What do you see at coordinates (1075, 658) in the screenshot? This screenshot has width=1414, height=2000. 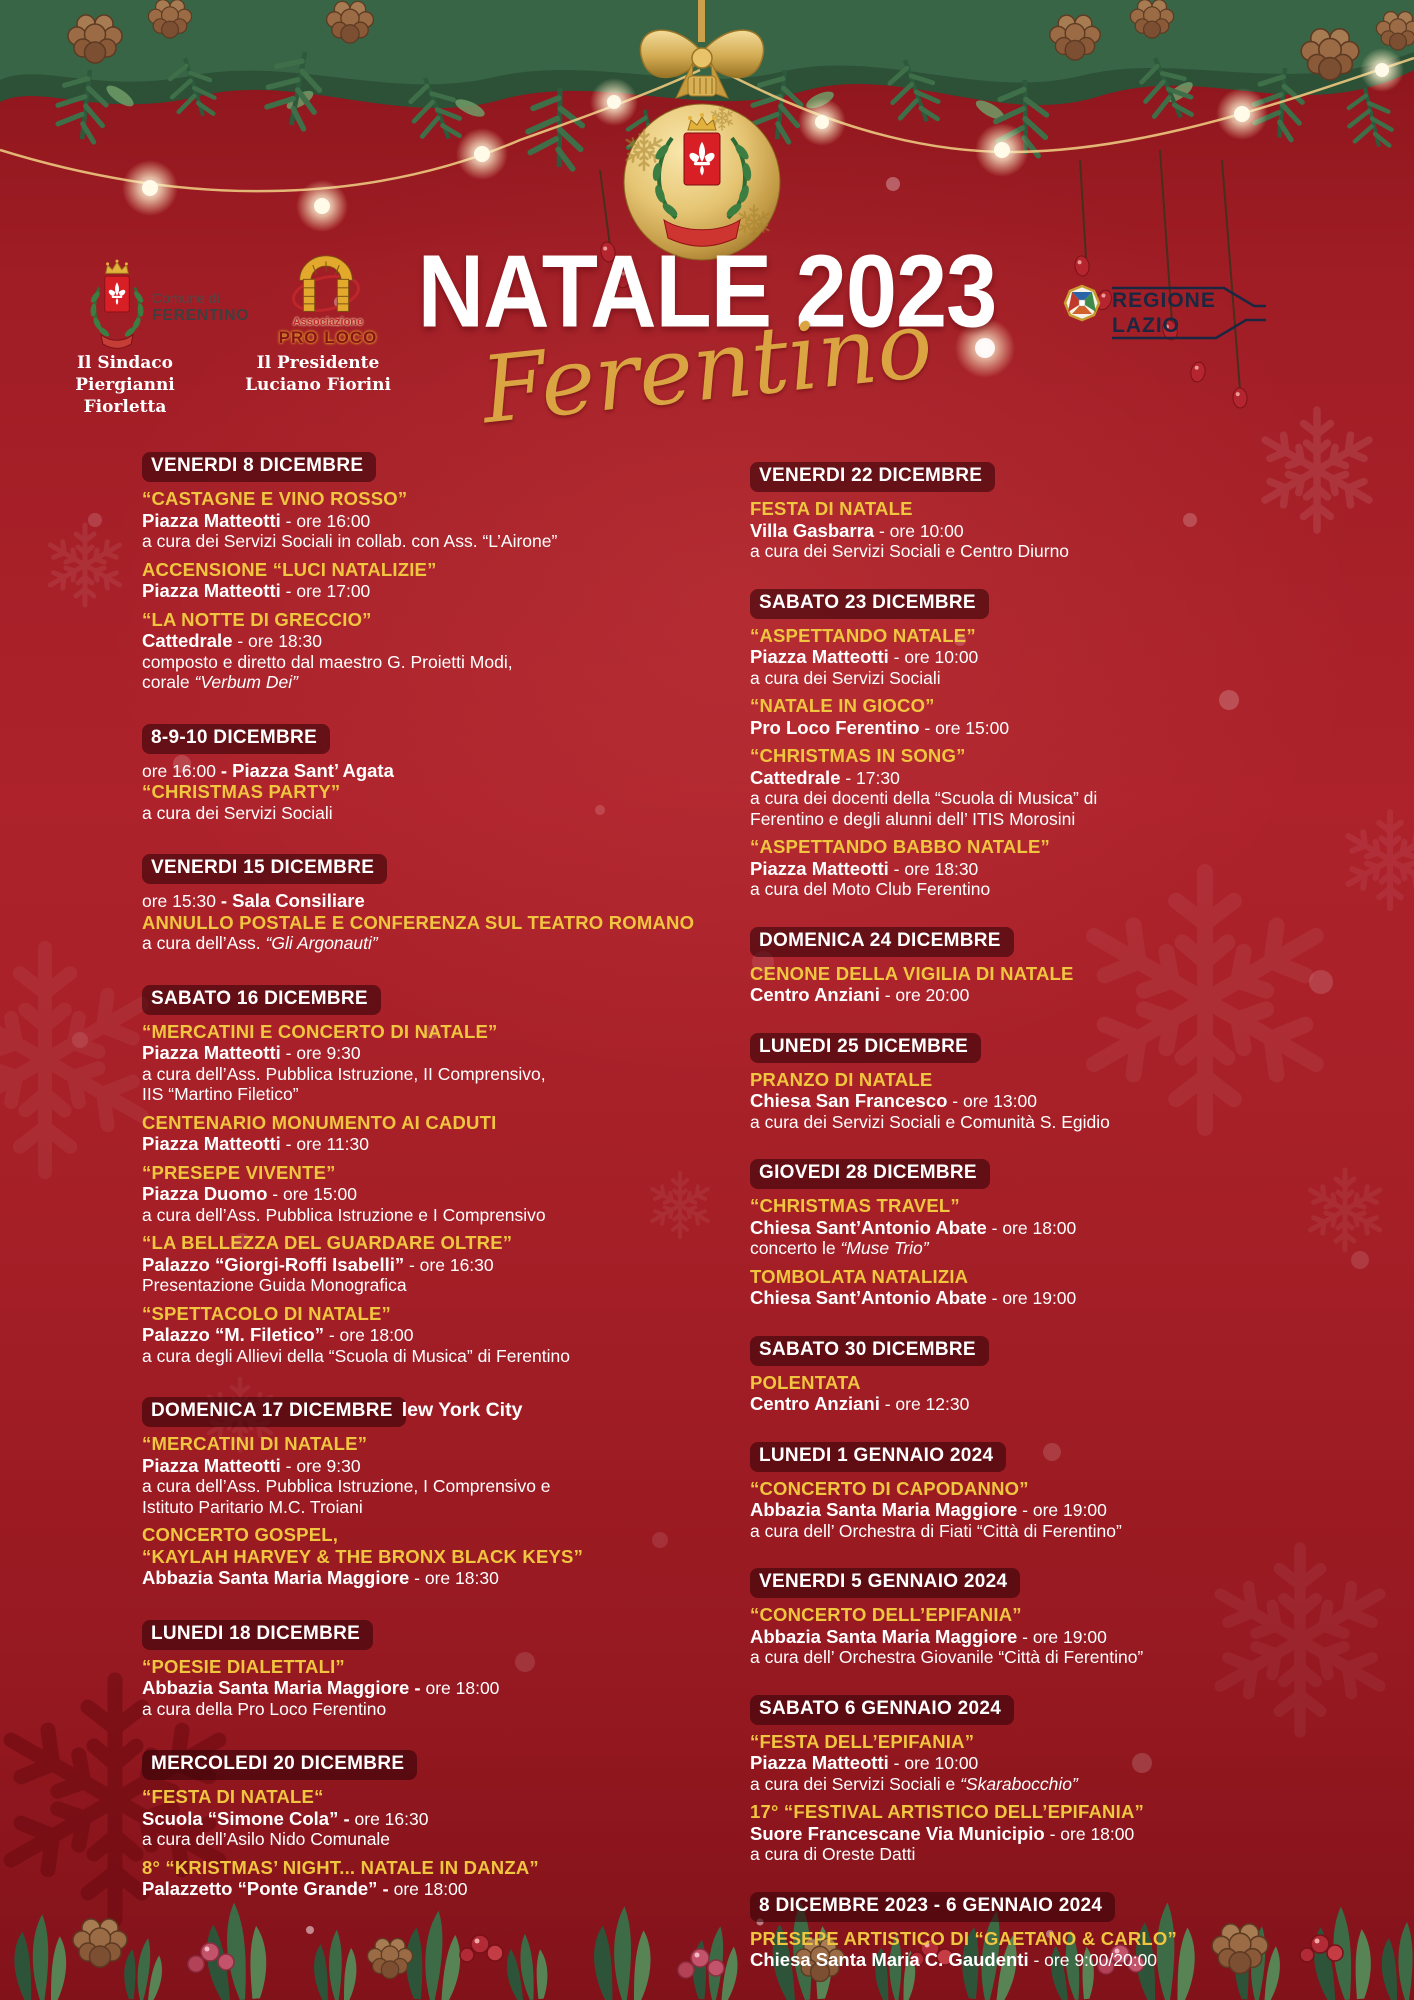 I see `event-line: Piazza Matteotti - ore 10:00` at bounding box center [1075, 658].